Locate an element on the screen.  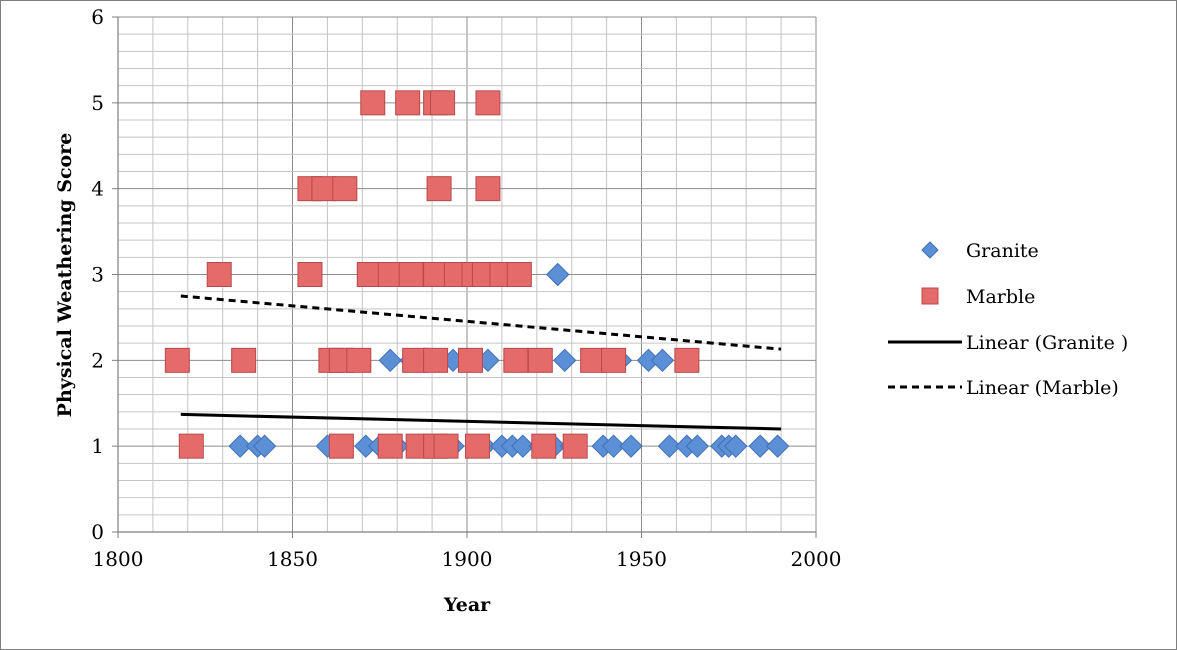
legend-label: Granite is located at coordinates (1002, 251).